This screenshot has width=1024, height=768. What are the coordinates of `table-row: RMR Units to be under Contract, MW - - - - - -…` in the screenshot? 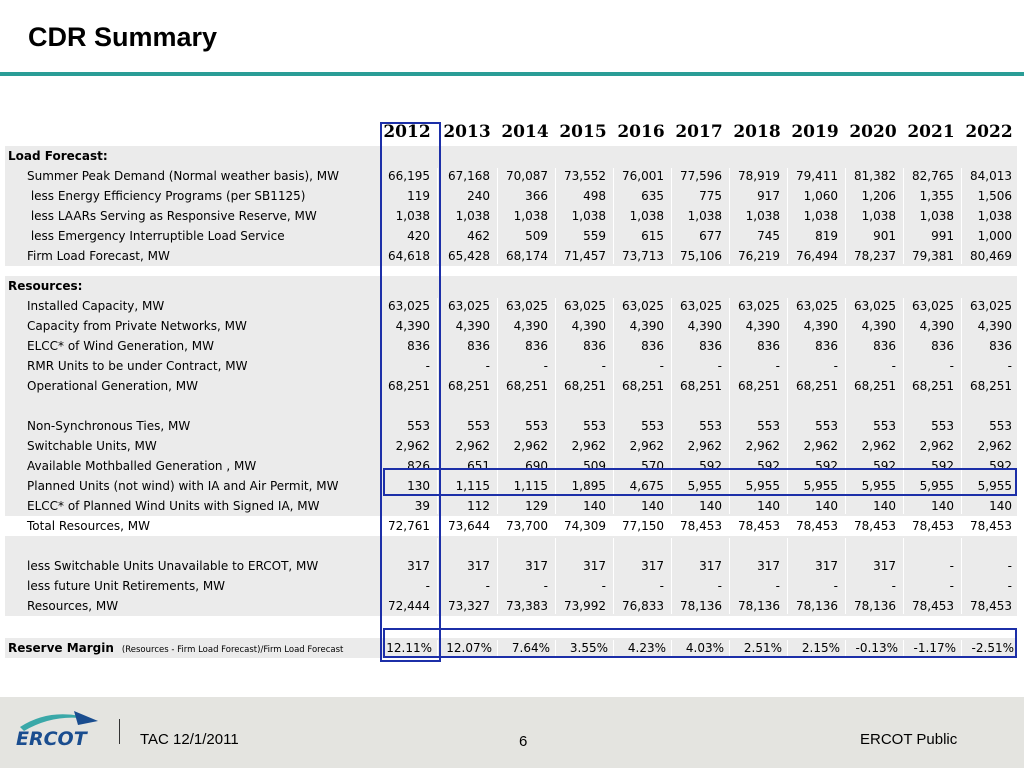 It's located at (511, 366).